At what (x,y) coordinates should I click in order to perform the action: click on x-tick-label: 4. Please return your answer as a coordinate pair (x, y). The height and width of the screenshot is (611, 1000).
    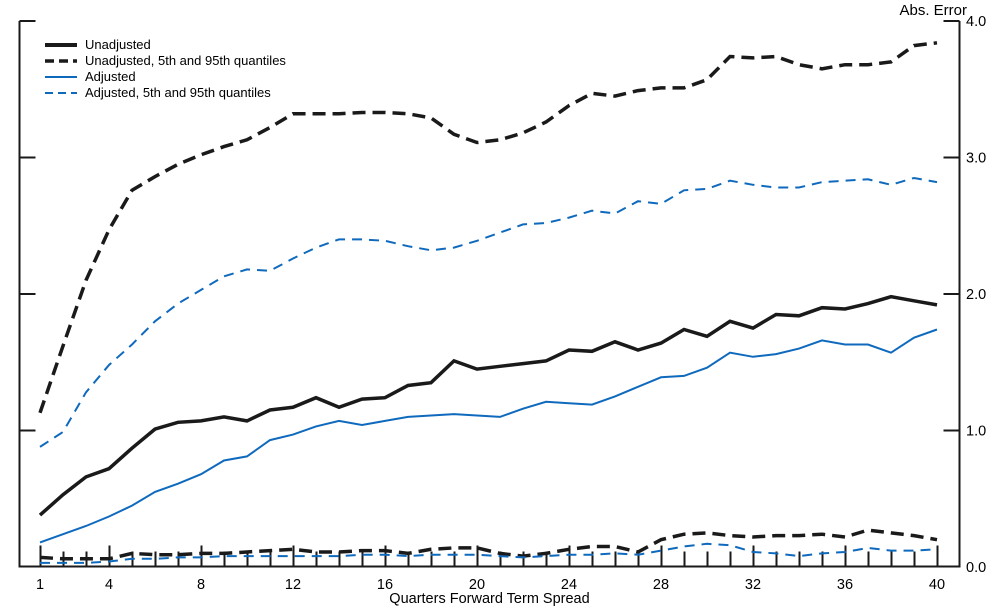
    Looking at the image, I should click on (109, 585).